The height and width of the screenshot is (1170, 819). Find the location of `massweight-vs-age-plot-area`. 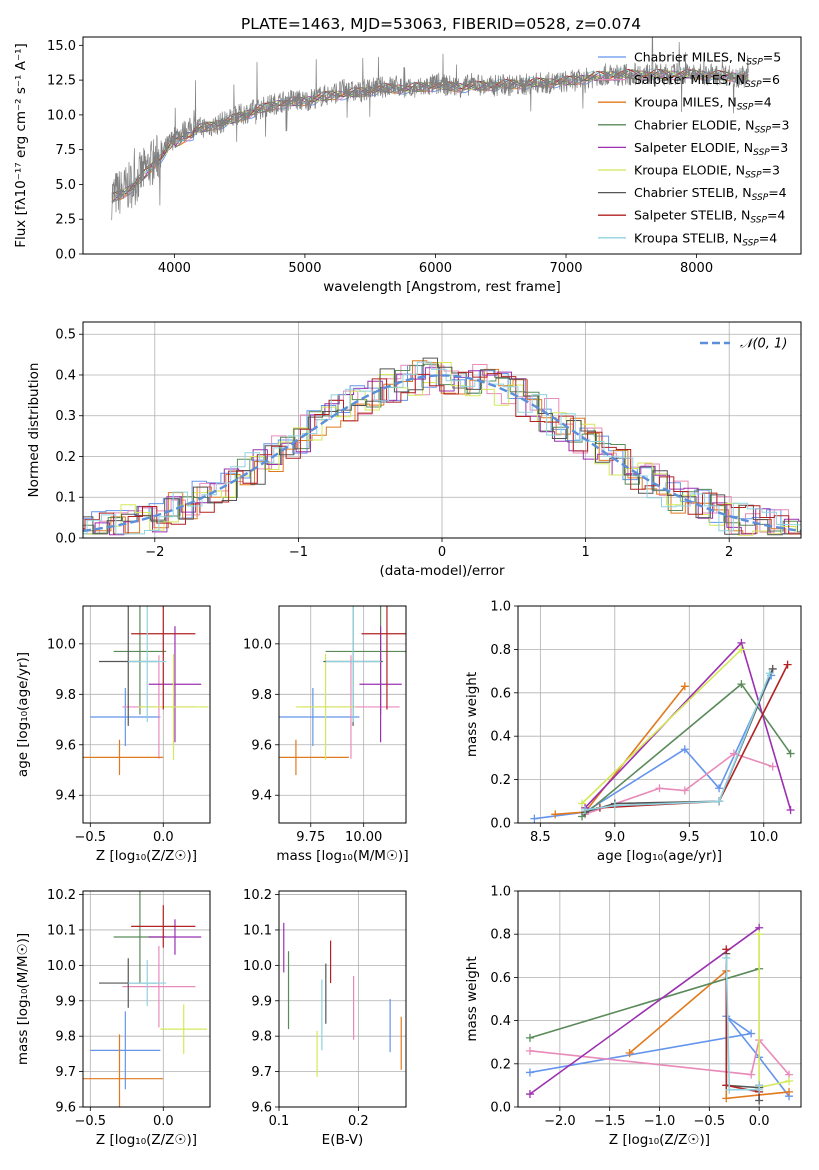

massweight-vs-age-plot-area is located at coordinates (659, 714).